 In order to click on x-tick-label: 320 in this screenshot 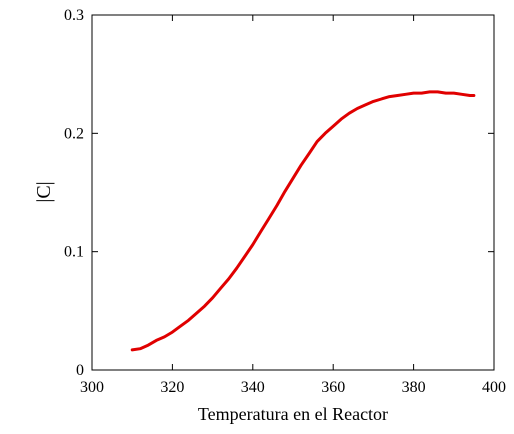, I will do `click(172, 387)`.